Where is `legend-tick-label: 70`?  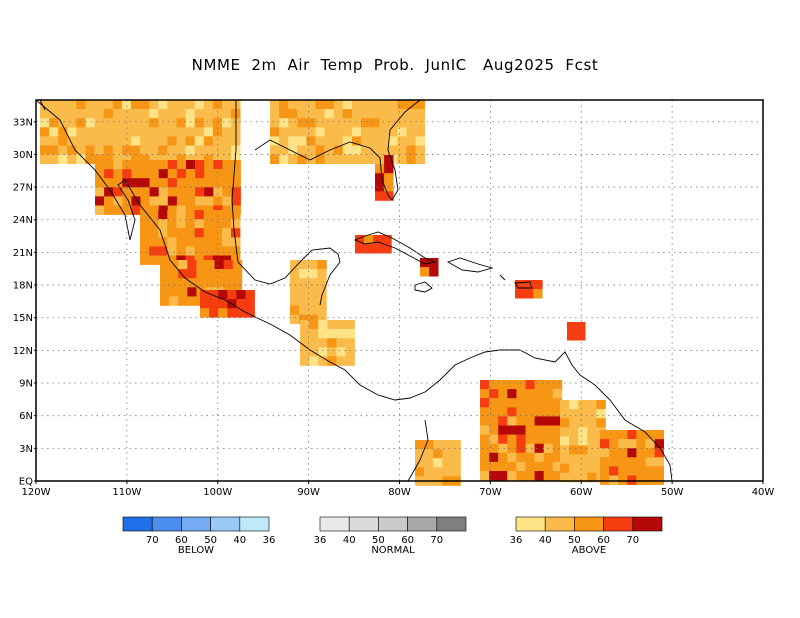
legend-tick-label: 70 is located at coordinates (632, 540).